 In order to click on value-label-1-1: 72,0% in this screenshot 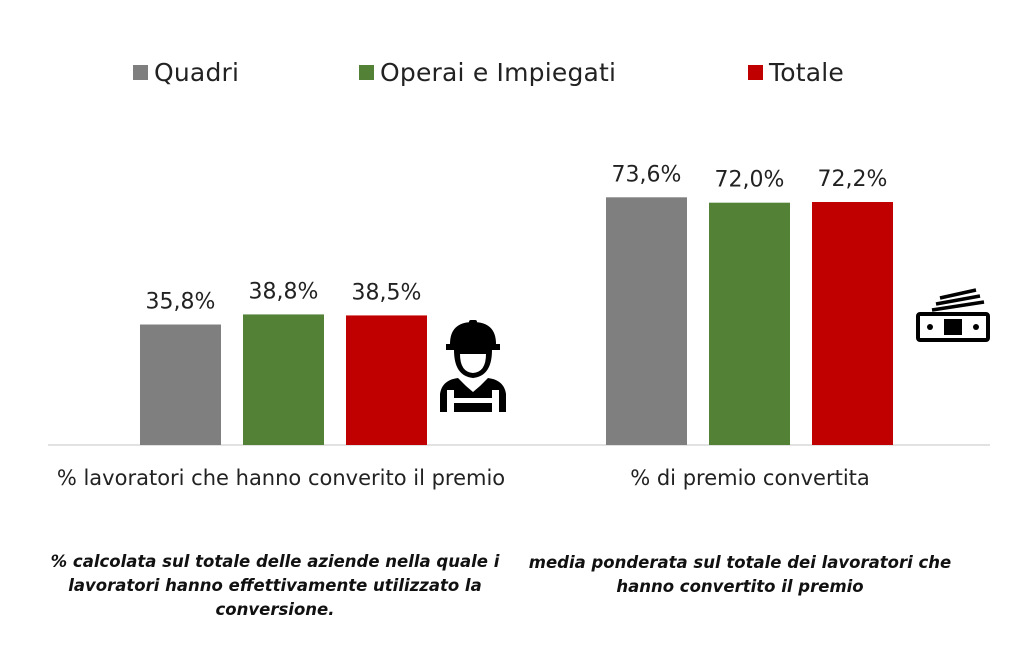, I will do `click(750, 180)`.